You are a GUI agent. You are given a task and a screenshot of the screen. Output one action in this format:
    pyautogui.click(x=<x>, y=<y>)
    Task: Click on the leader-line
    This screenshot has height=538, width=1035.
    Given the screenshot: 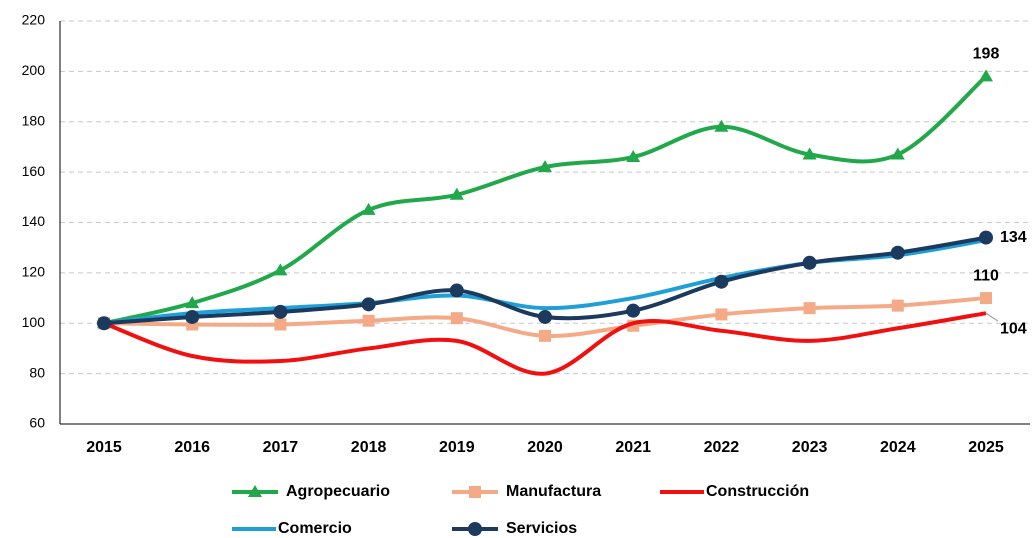 What is the action you would take?
    pyautogui.click(x=992, y=317)
    